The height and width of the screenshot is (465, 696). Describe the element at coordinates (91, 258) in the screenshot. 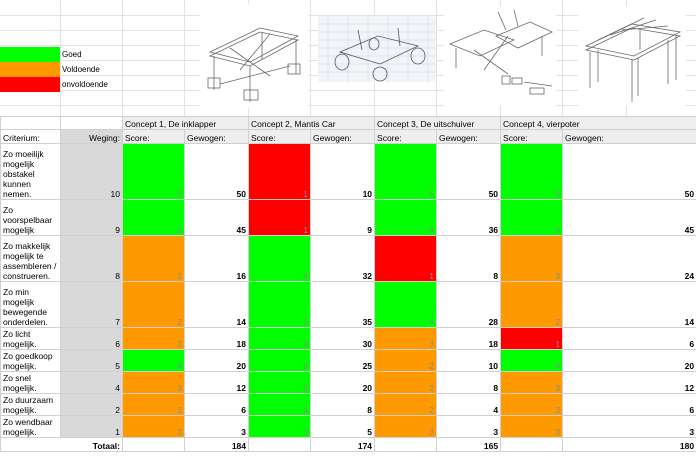

I see `weging-cell: 8` at that location.